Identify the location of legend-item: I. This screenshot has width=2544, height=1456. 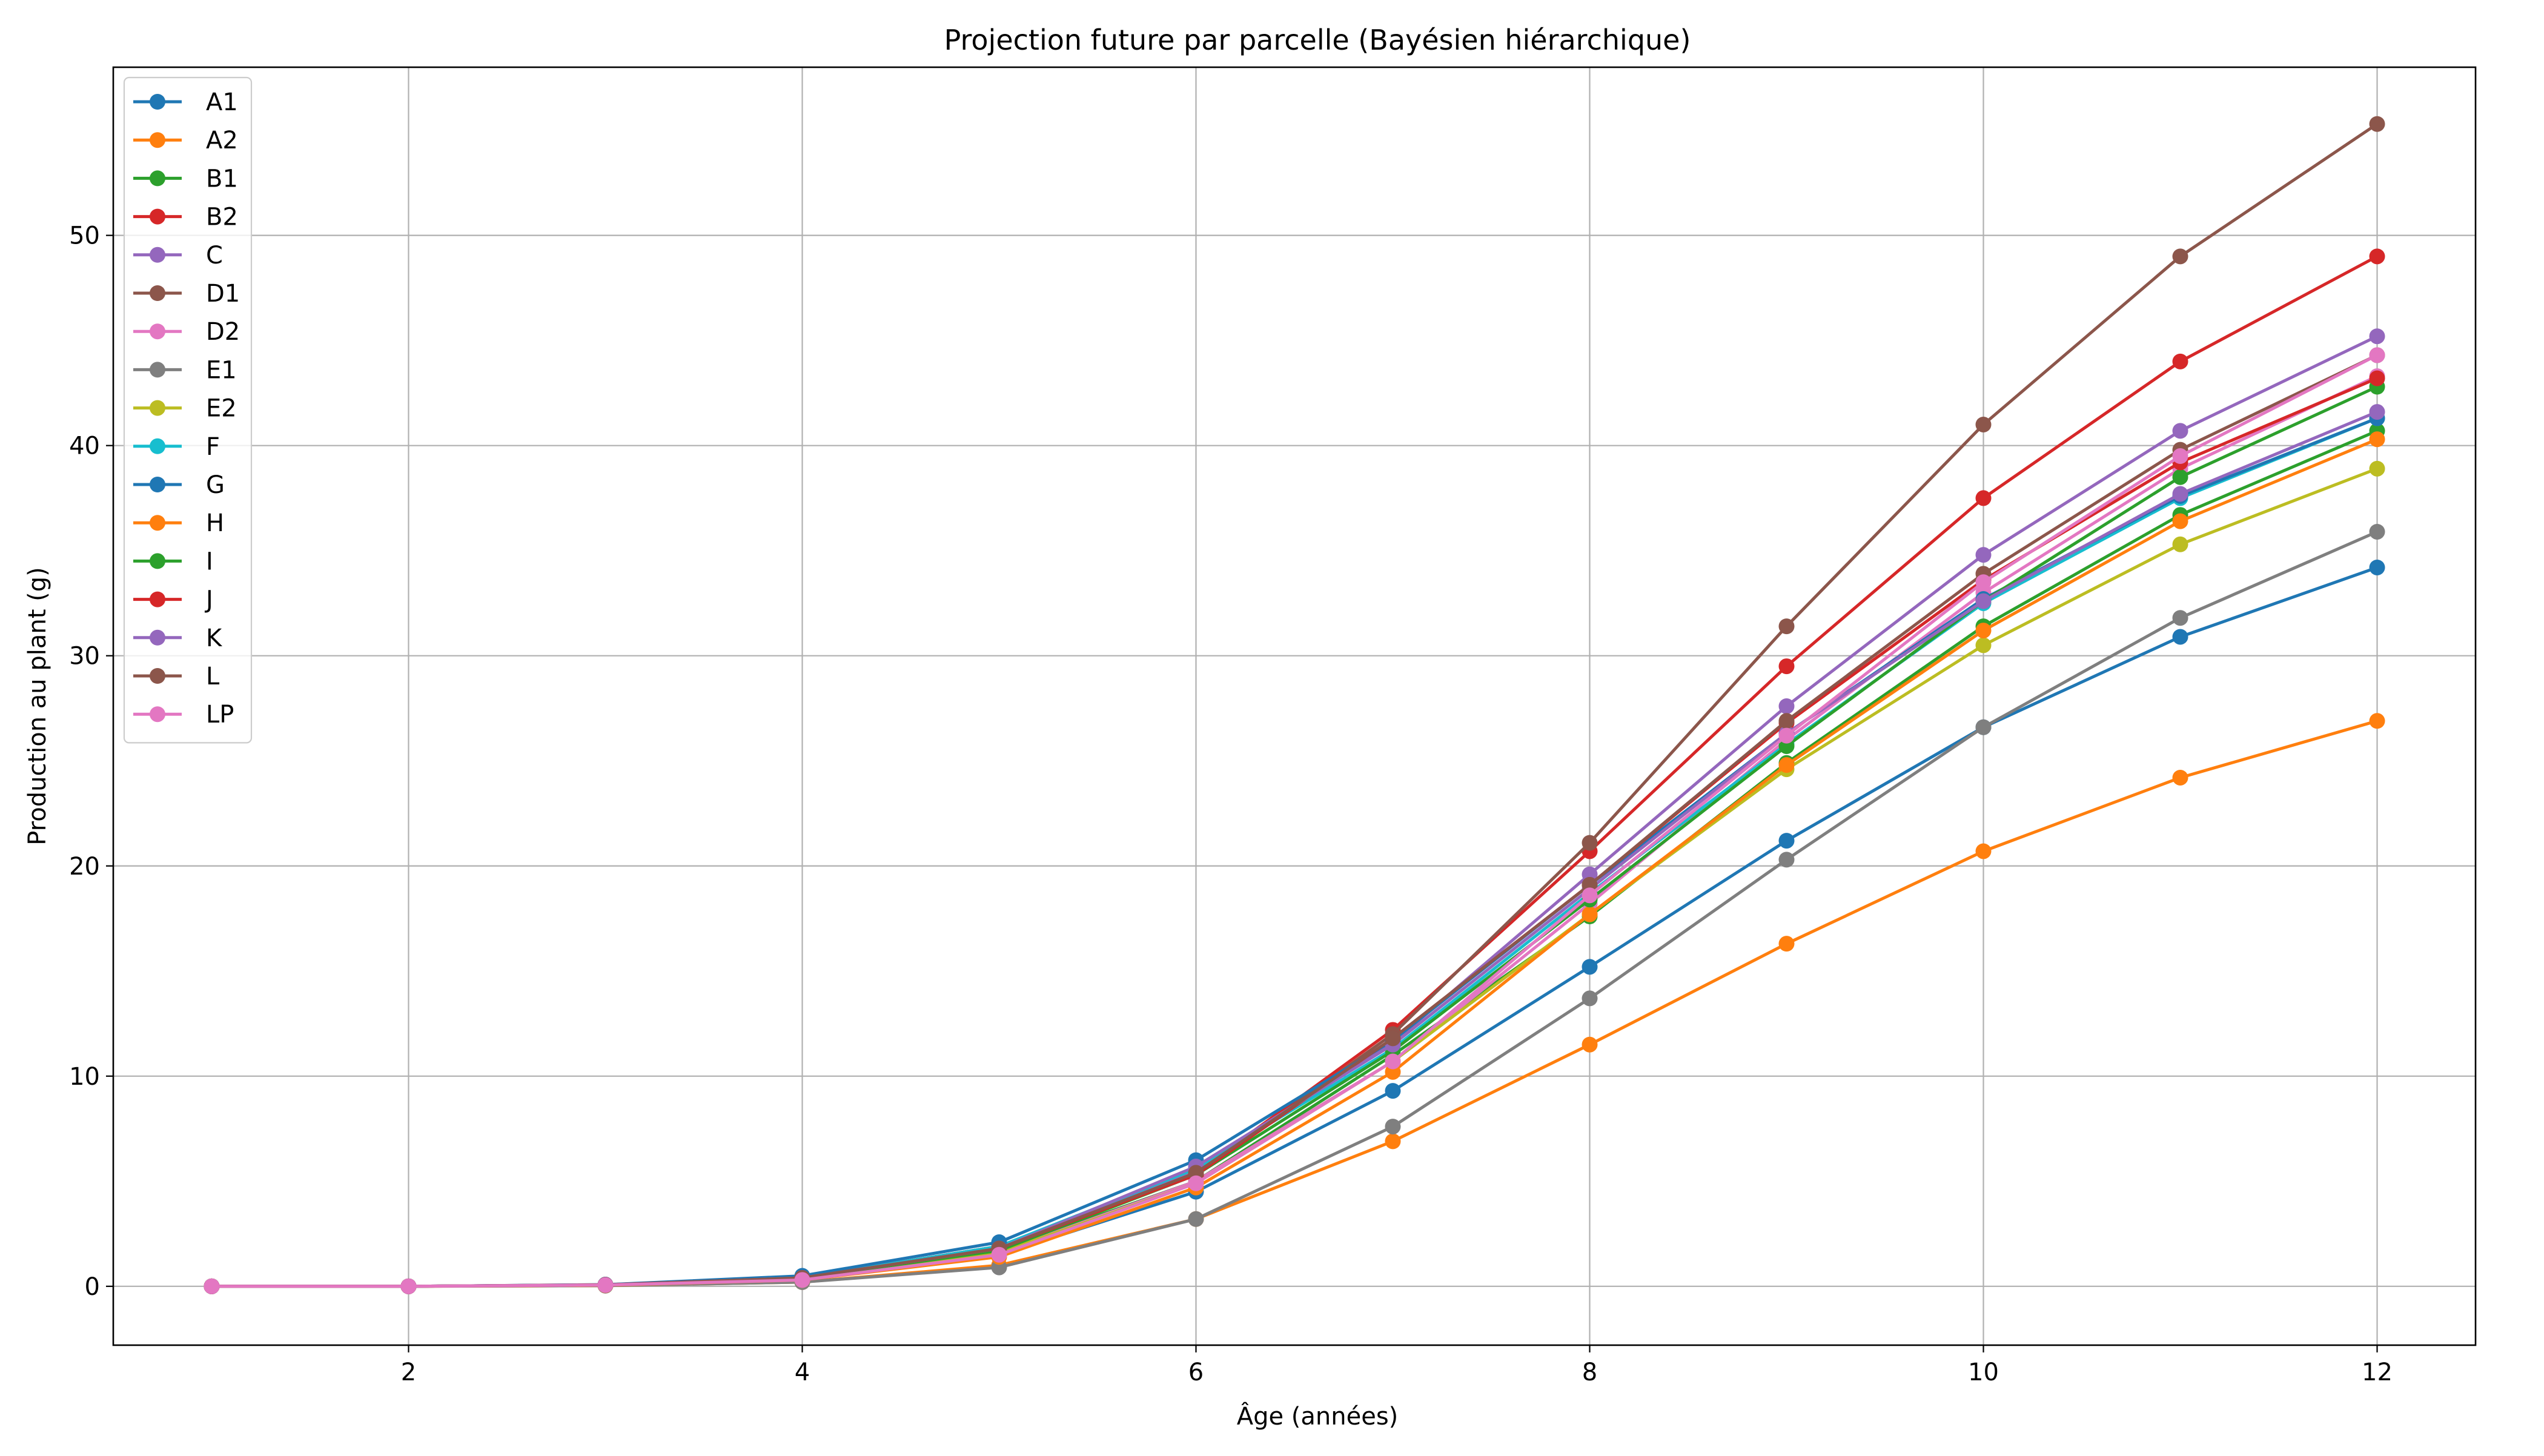
(173, 561).